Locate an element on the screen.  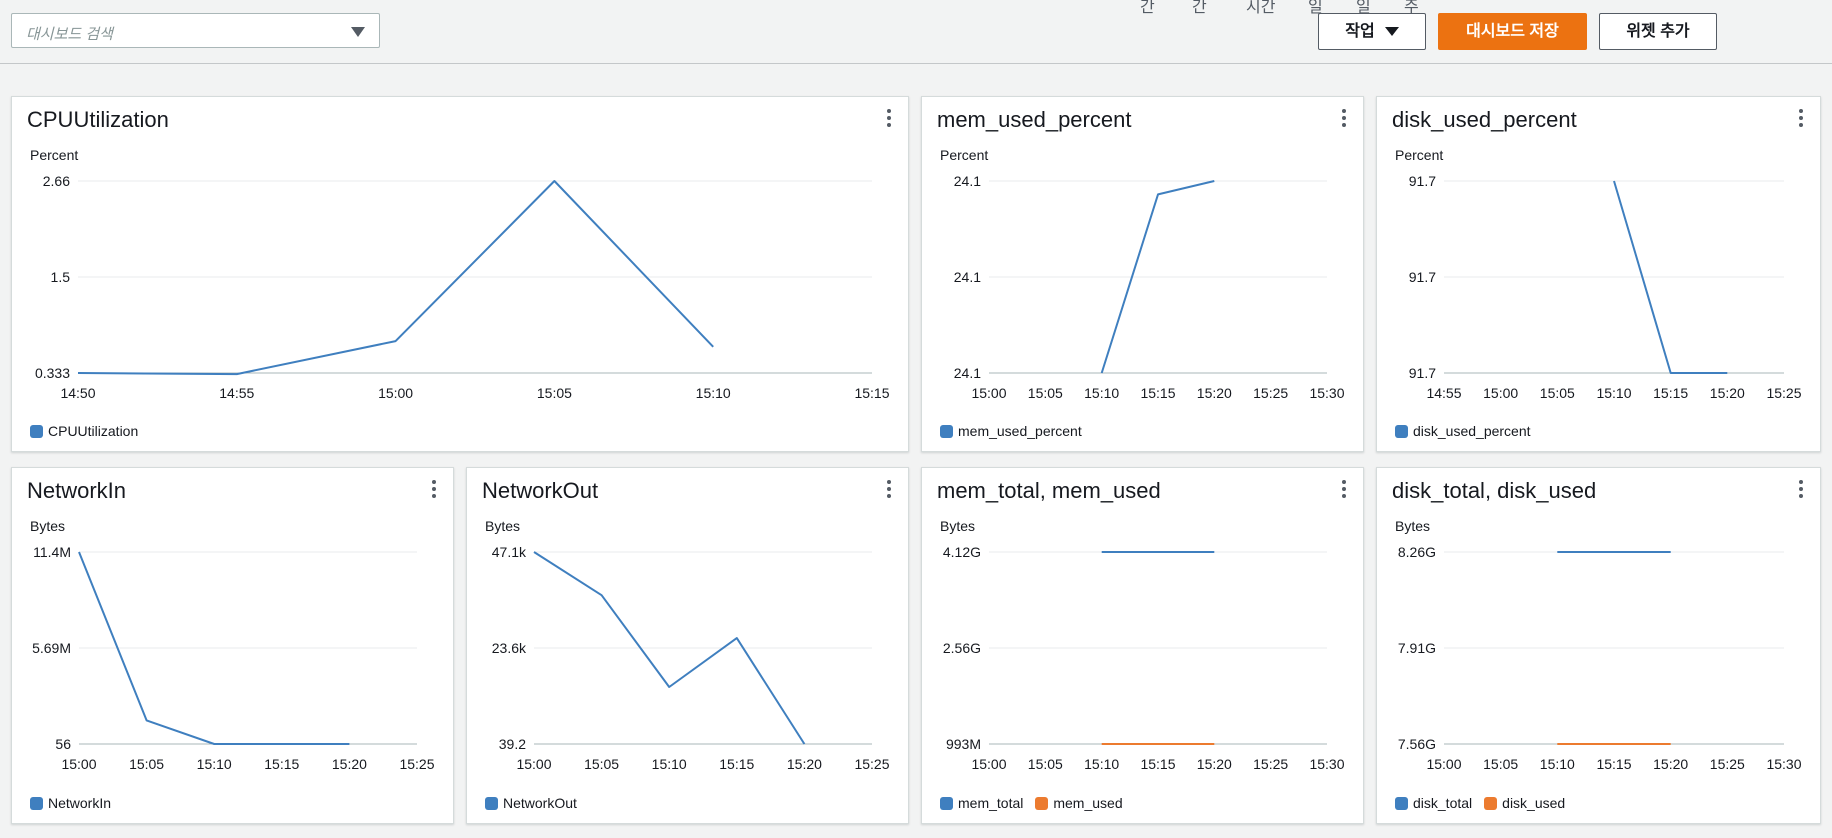
y-tick-label: 4.12G is located at coordinates (962, 552).